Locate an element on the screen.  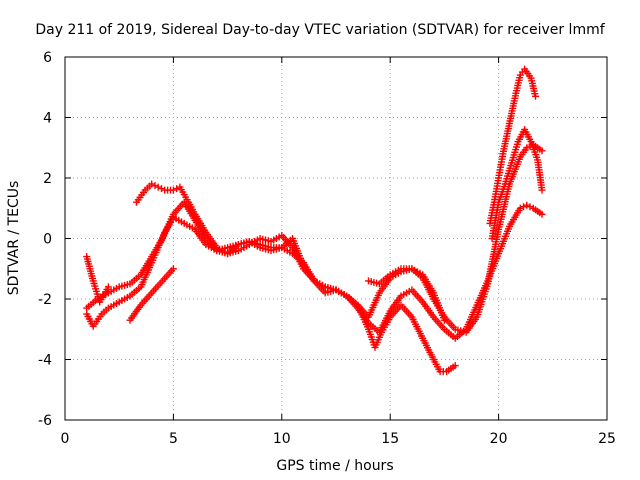
x-tick-label: 25 is located at coordinates (607, 439).